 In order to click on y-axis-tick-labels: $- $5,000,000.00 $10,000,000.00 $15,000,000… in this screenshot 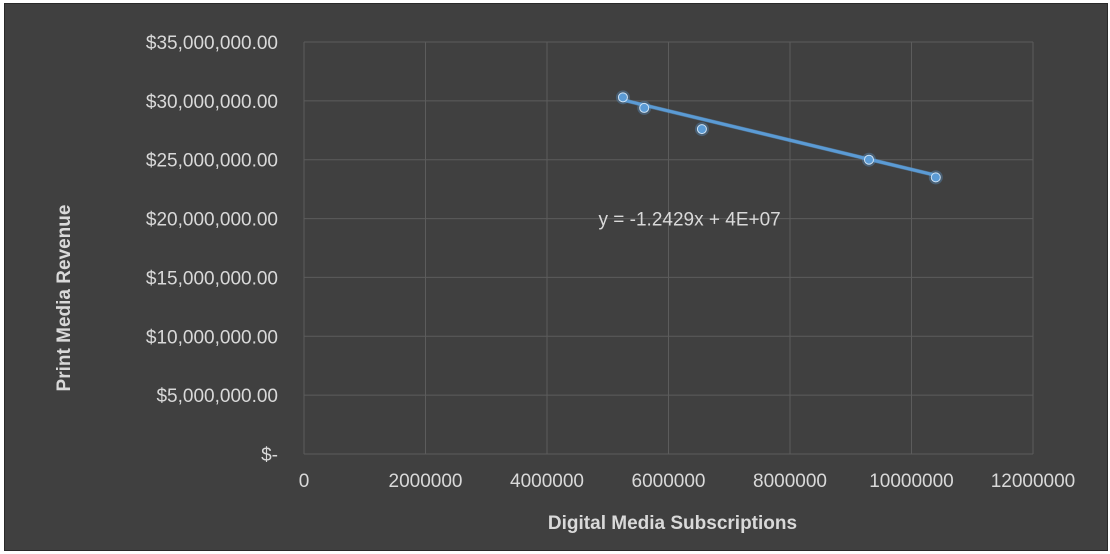, I will do `click(212, 249)`.